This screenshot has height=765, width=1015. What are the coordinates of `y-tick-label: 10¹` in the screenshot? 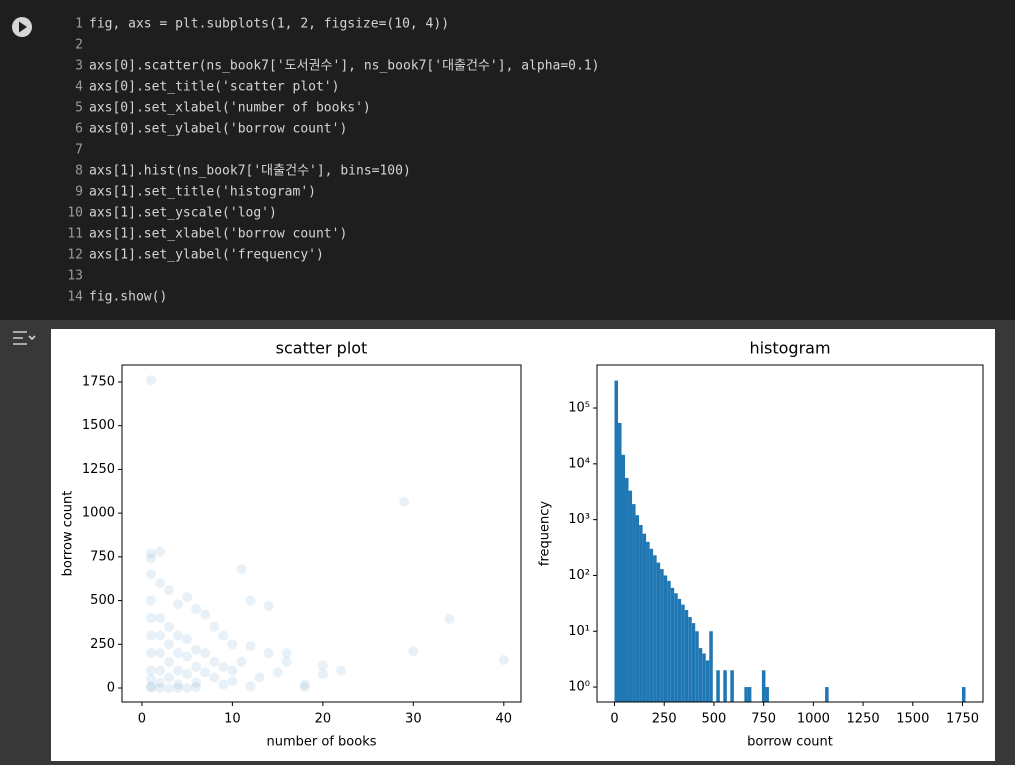 It's located at (579, 631).